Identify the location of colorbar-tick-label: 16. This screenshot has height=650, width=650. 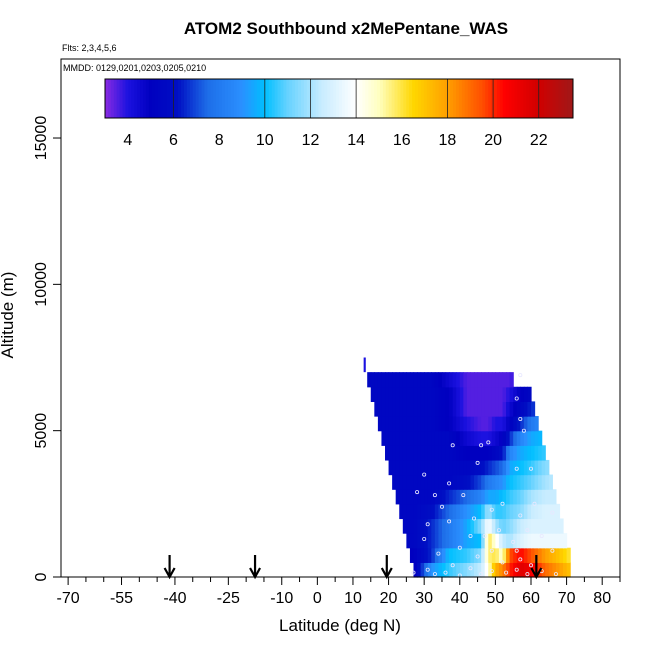
(402, 140).